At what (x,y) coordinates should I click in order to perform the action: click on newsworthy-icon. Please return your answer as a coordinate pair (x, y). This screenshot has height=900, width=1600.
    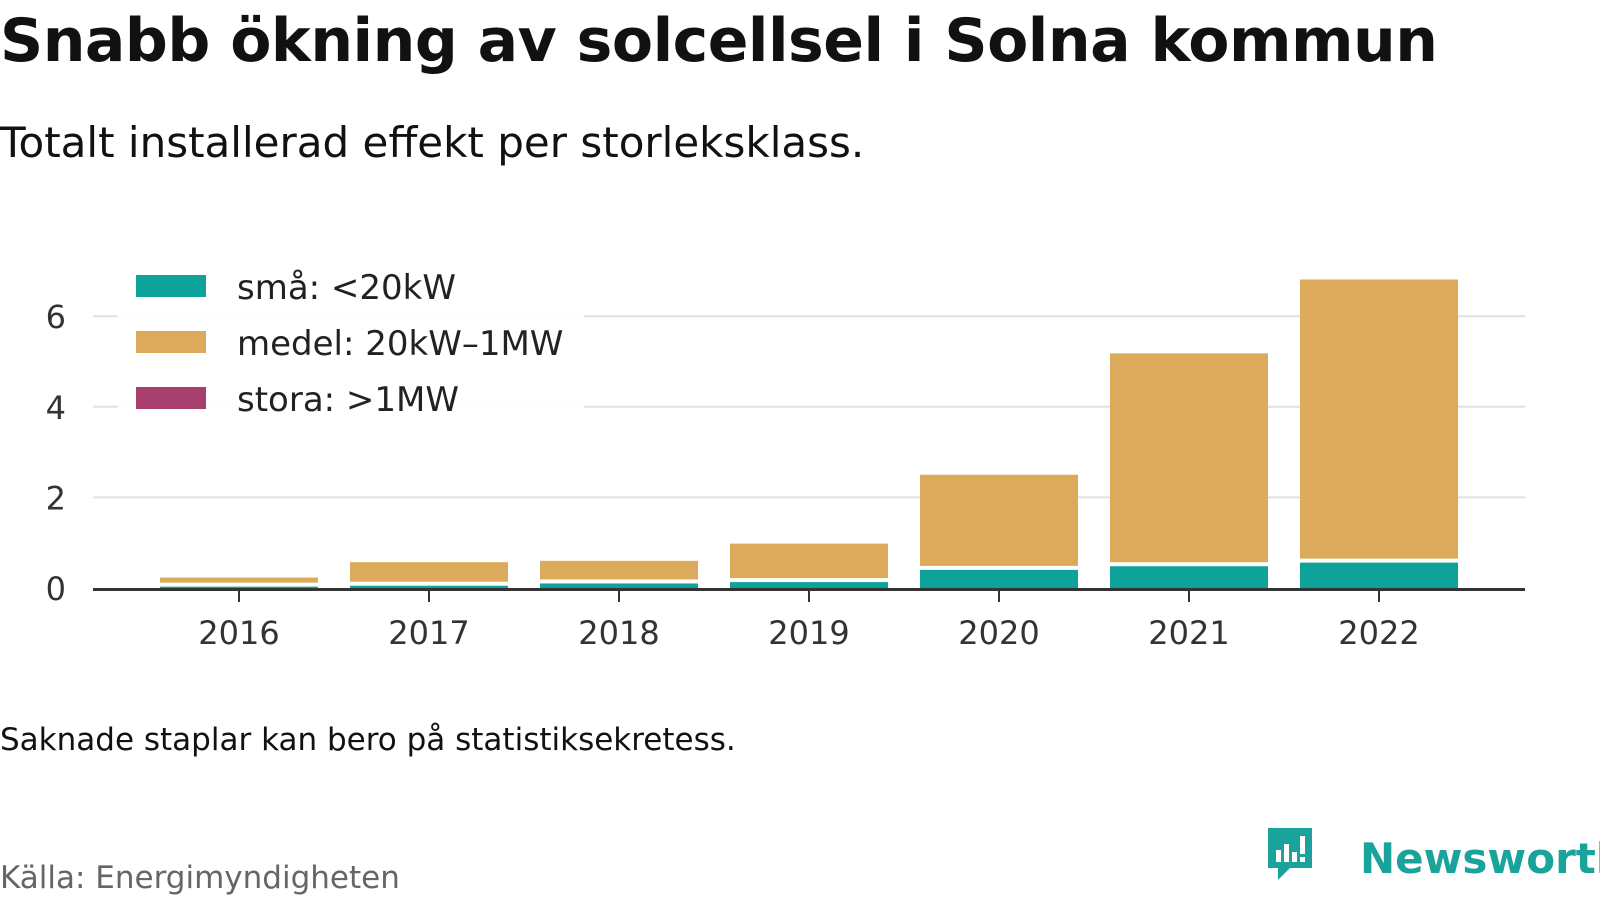
    Looking at the image, I should click on (1290, 854).